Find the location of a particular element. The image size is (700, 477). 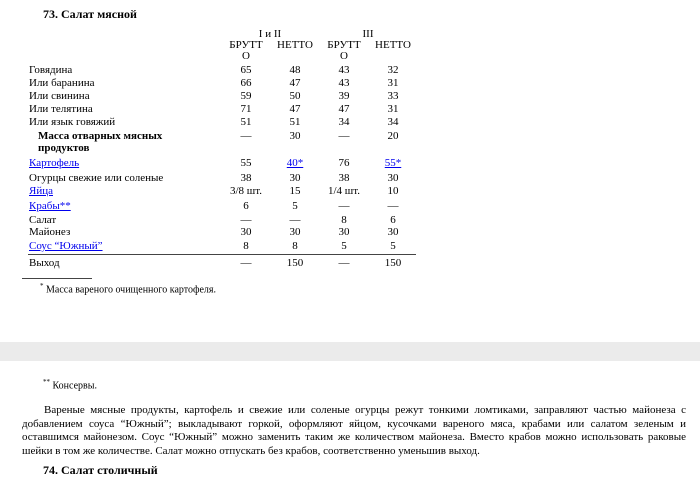

table-cell: 66 is located at coordinates (246, 83).